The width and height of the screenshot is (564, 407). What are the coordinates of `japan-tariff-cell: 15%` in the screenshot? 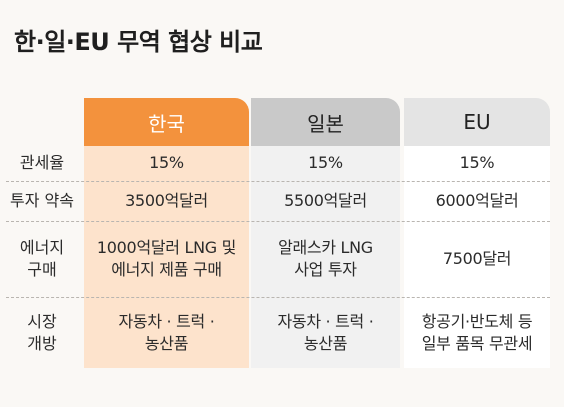 It's located at (325, 163).